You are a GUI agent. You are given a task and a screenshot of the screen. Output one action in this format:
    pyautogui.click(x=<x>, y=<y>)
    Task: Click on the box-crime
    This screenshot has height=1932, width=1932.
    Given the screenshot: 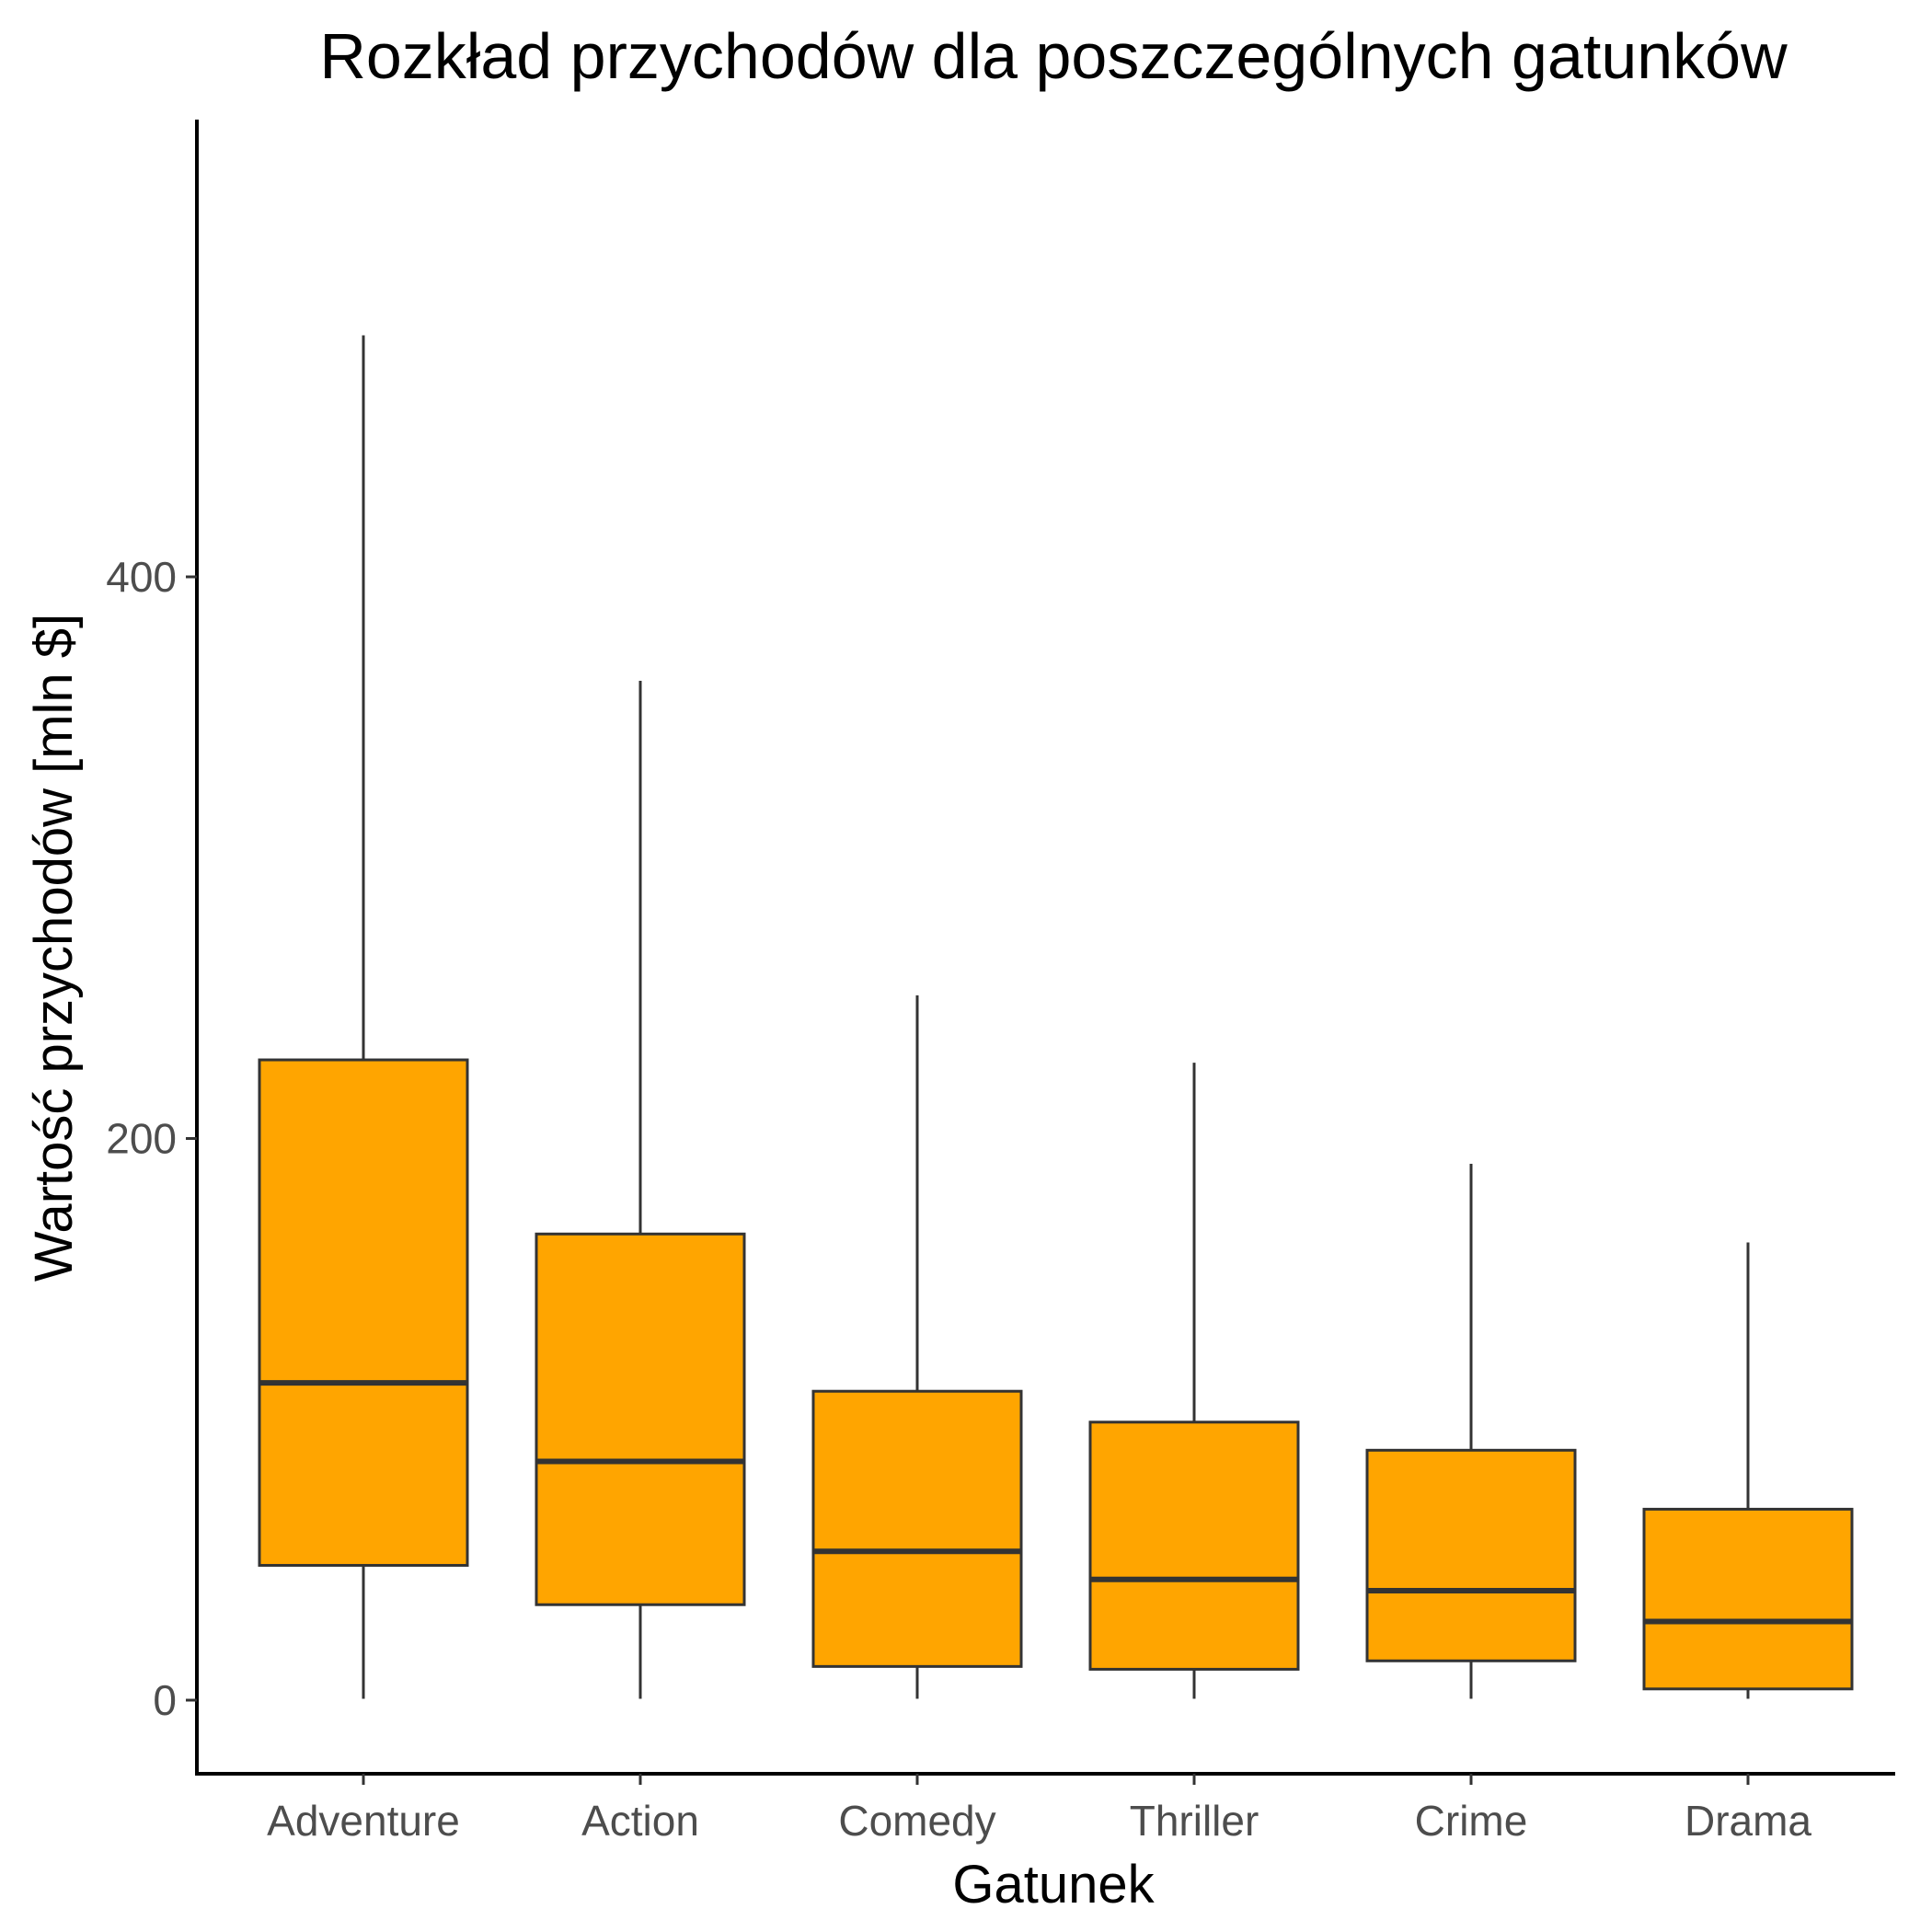 What is the action you would take?
    pyautogui.click(x=1471, y=1555)
    